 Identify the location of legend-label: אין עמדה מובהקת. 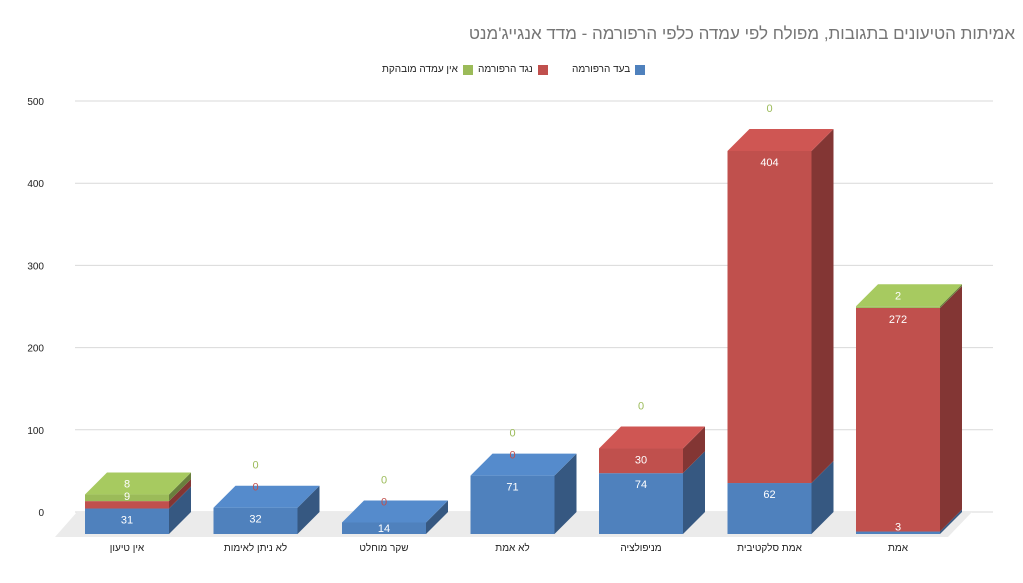
(420, 69).